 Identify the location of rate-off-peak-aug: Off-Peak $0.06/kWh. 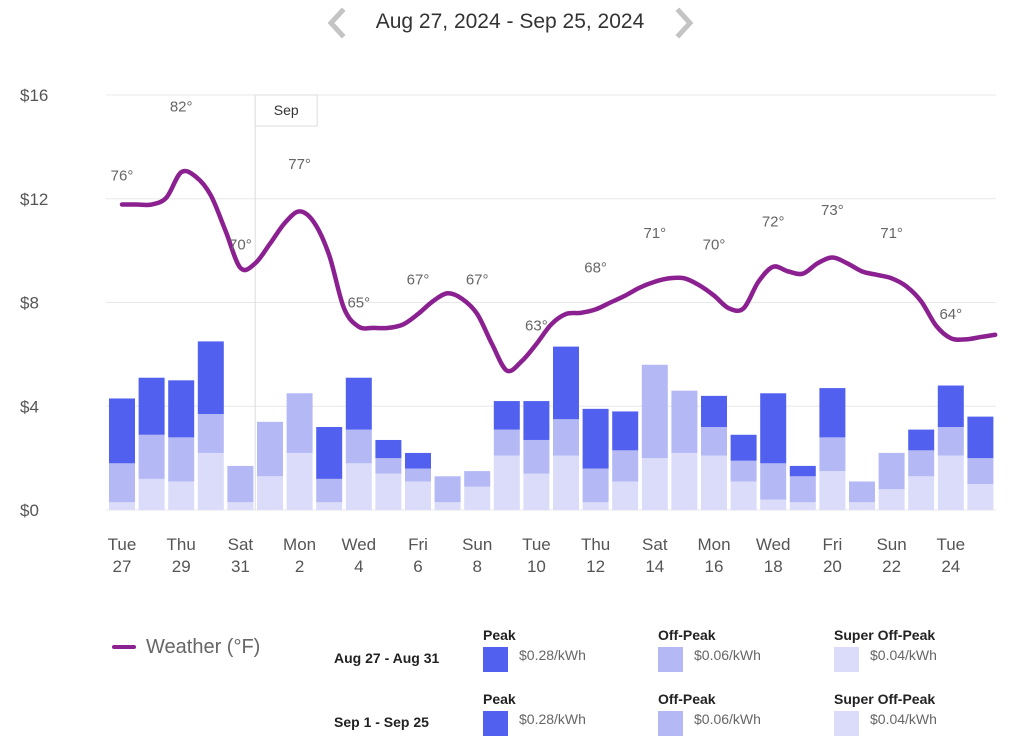
(733, 650).